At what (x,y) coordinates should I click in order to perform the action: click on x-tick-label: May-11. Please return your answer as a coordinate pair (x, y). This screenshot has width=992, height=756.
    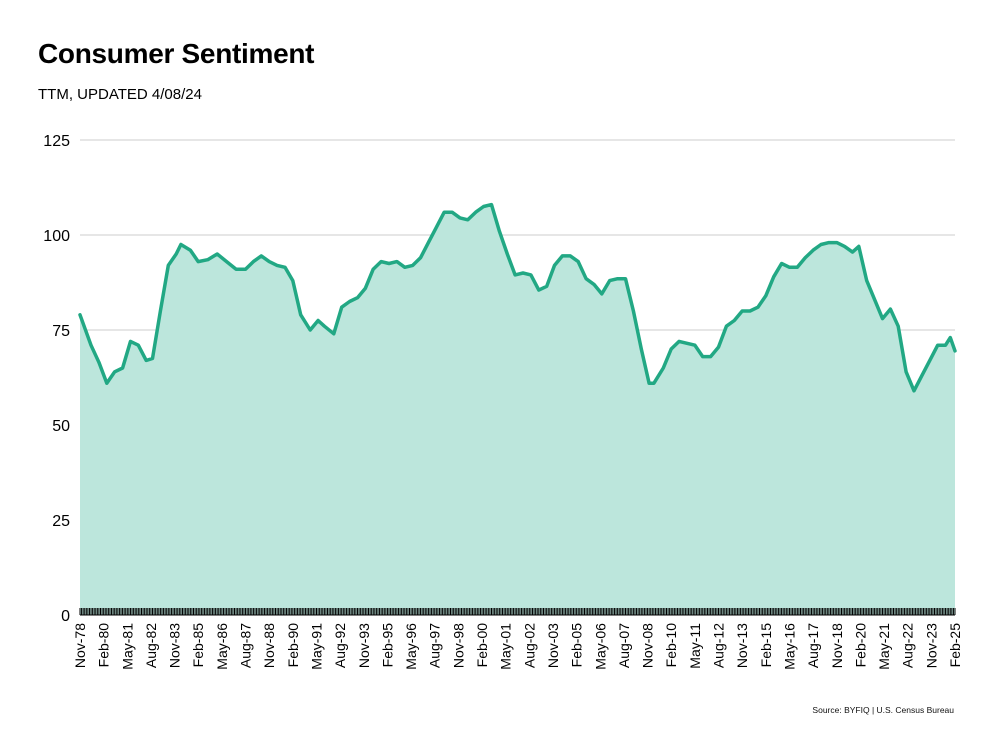
    Looking at the image, I should click on (695, 646).